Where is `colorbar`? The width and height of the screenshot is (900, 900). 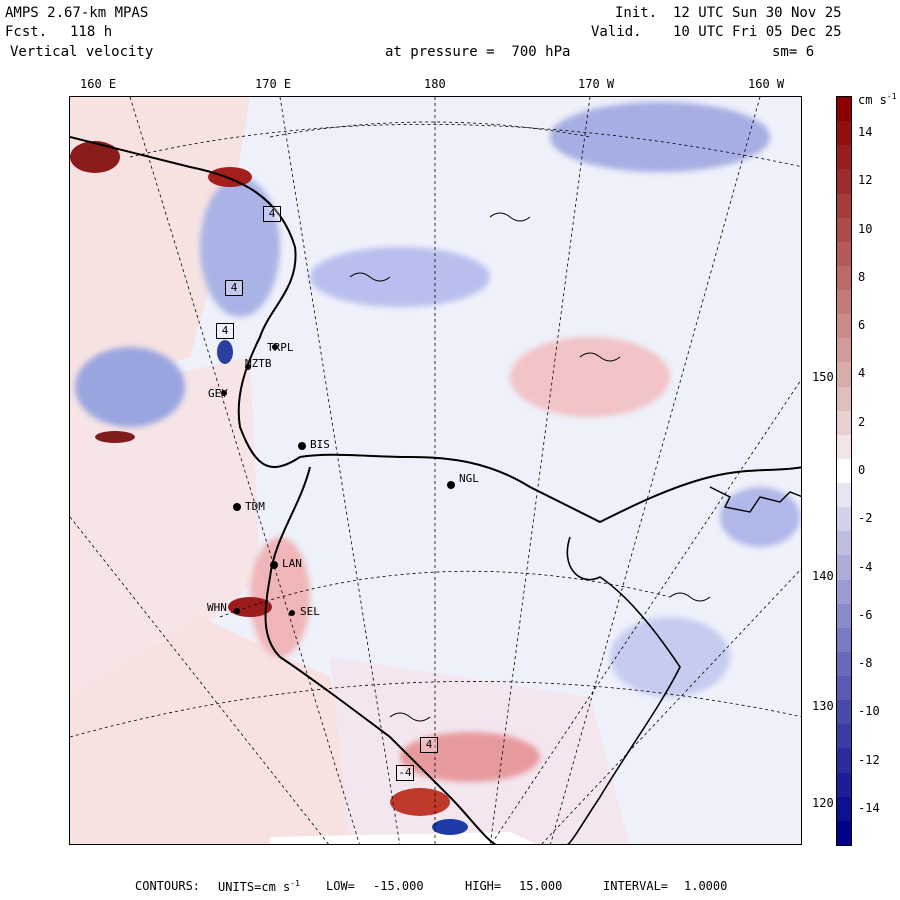
colorbar is located at coordinates (844, 471).